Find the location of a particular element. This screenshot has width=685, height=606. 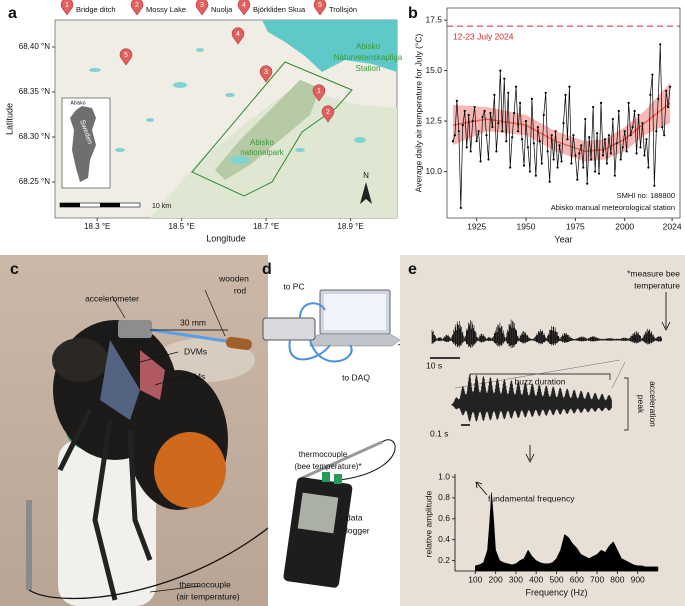

legend-label: Mossy Lake is located at coordinates (166, 9).